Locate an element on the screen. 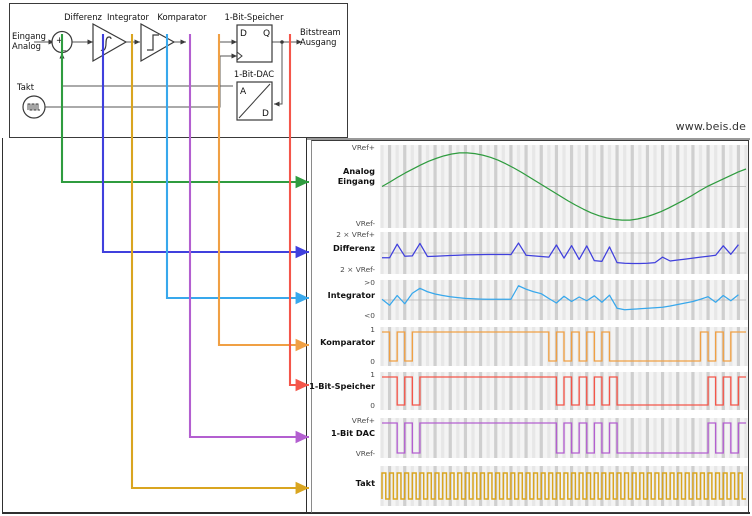 Image resolution: width=752 pixels, height=516 pixels. dac-bottom-tick-label: VRef- is located at coordinates (365, 453).